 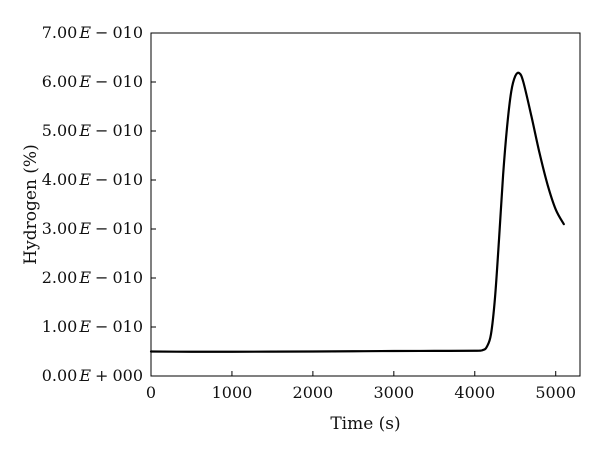 What do you see at coordinates (474, 392) in the screenshot?
I see `x-tick-label: 4000` at bounding box center [474, 392].